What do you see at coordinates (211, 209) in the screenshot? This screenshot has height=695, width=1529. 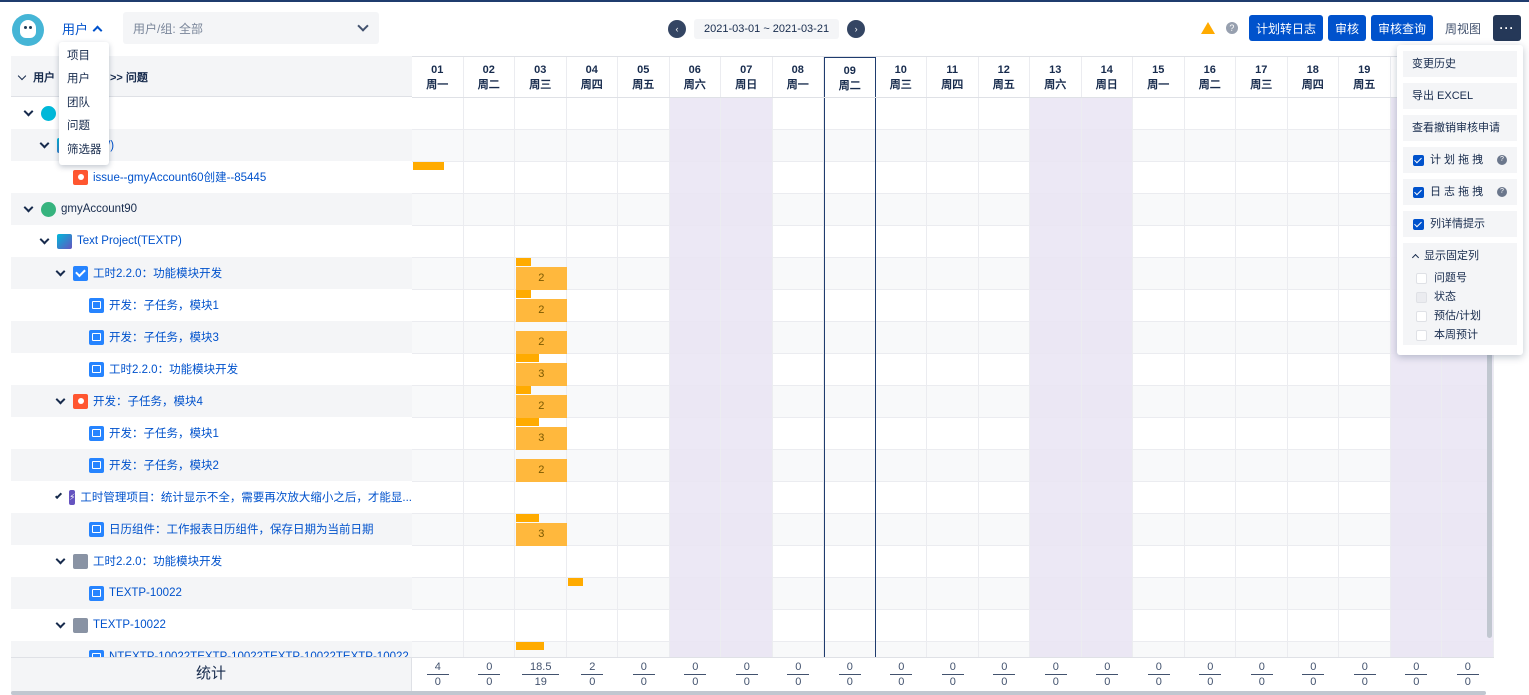 I see `tree-row: gmyAccount90` at bounding box center [211, 209].